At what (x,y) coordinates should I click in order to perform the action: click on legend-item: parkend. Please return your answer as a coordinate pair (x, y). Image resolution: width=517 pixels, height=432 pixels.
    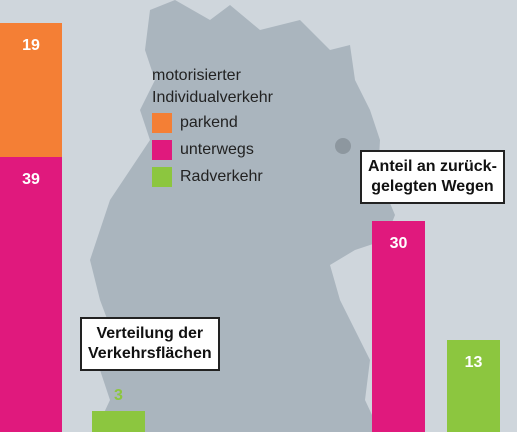
    Looking at the image, I should click on (232, 122).